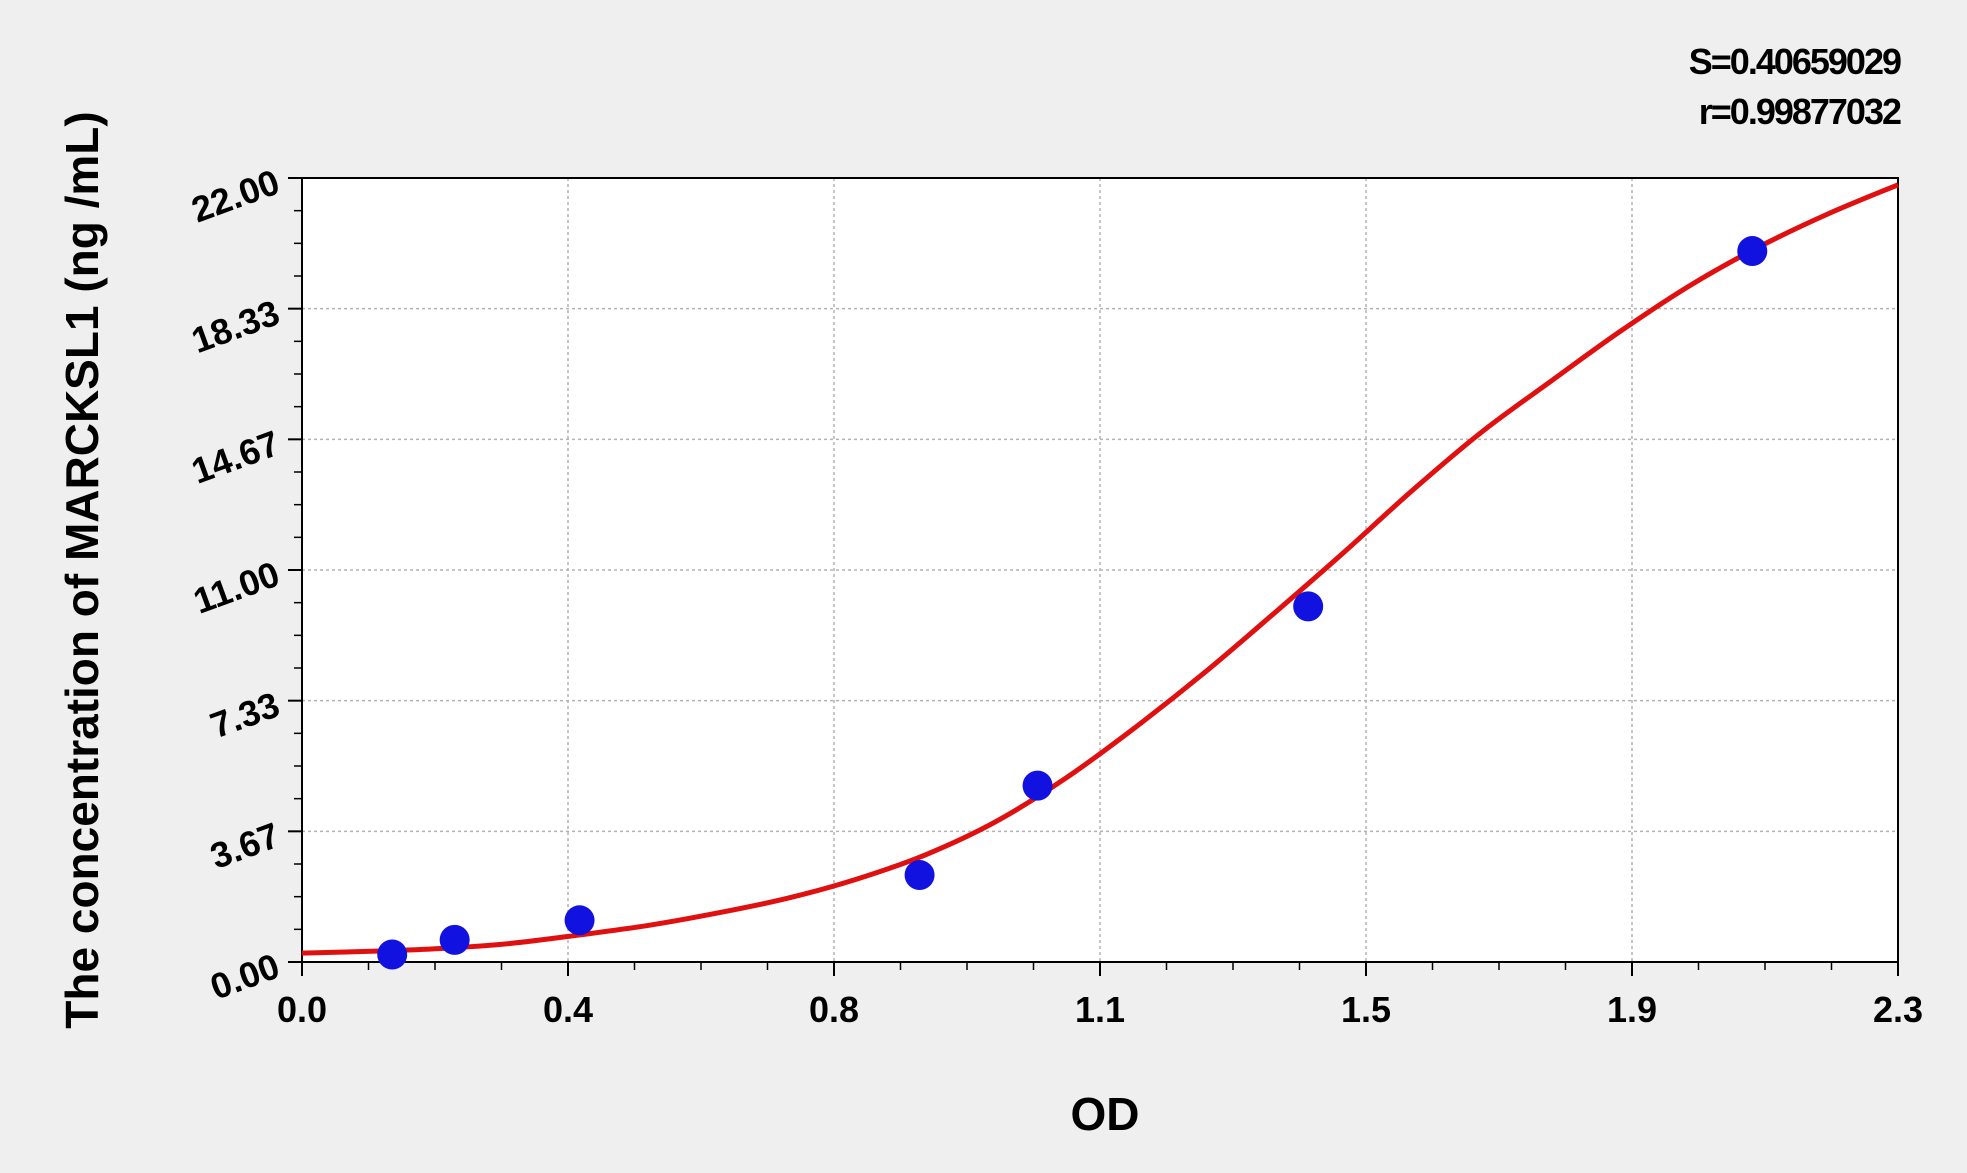 The width and height of the screenshot is (1967, 1173). What do you see at coordinates (245, 976) in the screenshot?
I see `y-tick-label: 0.00` at bounding box center [245, 976].